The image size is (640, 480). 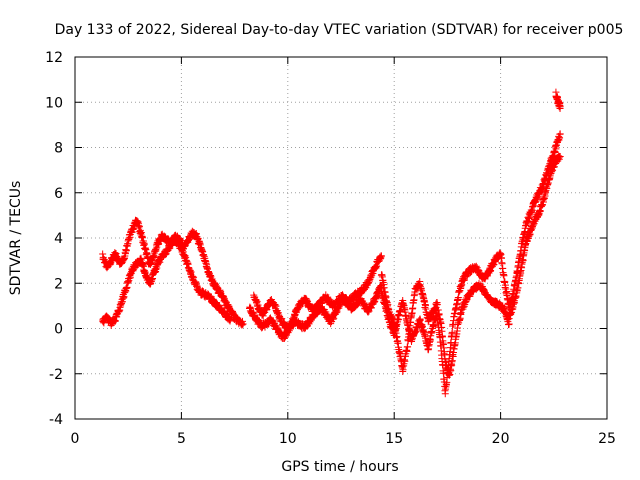 I want to click on x-tick-label: 0, so click(x=75, y=439).